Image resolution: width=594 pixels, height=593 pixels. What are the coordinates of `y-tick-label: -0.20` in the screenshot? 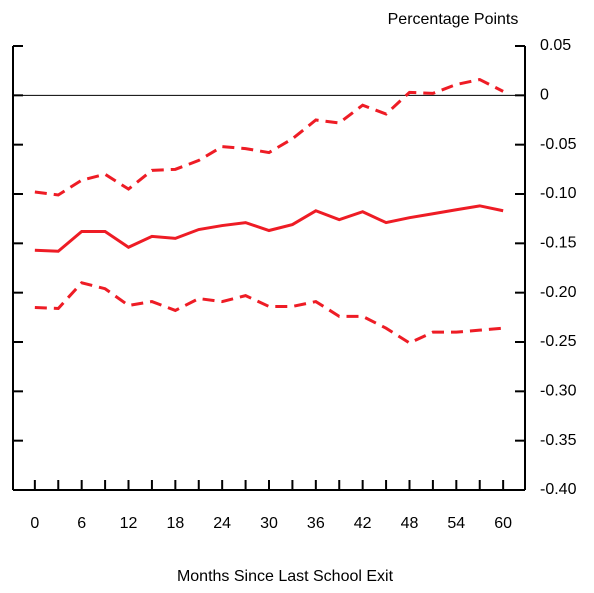 It's located at (558, 292).